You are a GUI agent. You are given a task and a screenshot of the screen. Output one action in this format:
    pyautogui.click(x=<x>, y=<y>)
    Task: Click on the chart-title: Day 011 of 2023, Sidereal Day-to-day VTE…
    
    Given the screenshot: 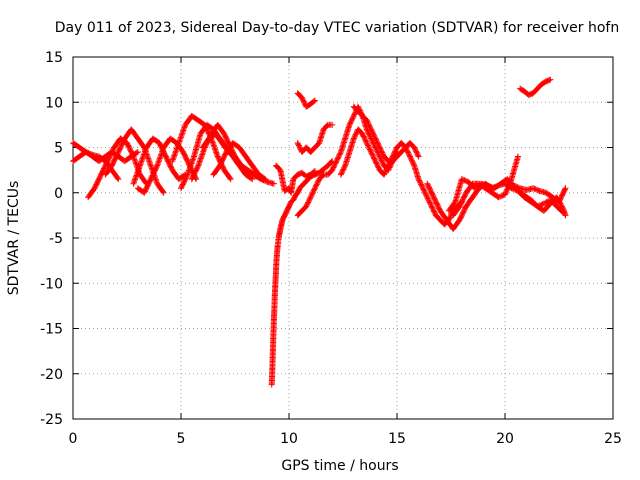 What is the action you would take?
    pyautogui.click(x=337, y=28)
    